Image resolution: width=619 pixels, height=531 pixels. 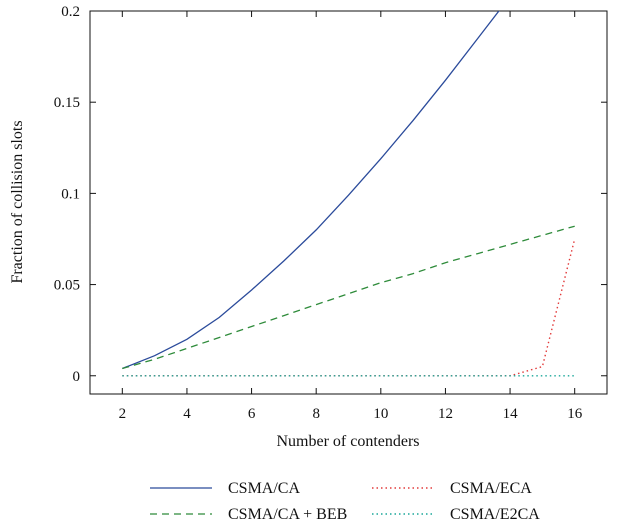 I want to click on y-tick-label: 0.1, so click(x=70, y=194).